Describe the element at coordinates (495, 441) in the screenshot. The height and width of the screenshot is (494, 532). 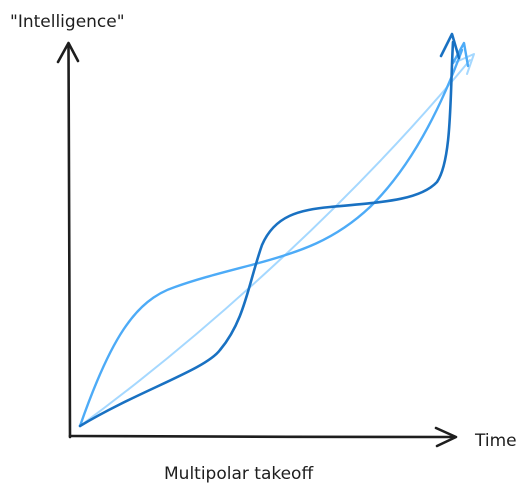
I see `x-axis-label: Time` at that location.